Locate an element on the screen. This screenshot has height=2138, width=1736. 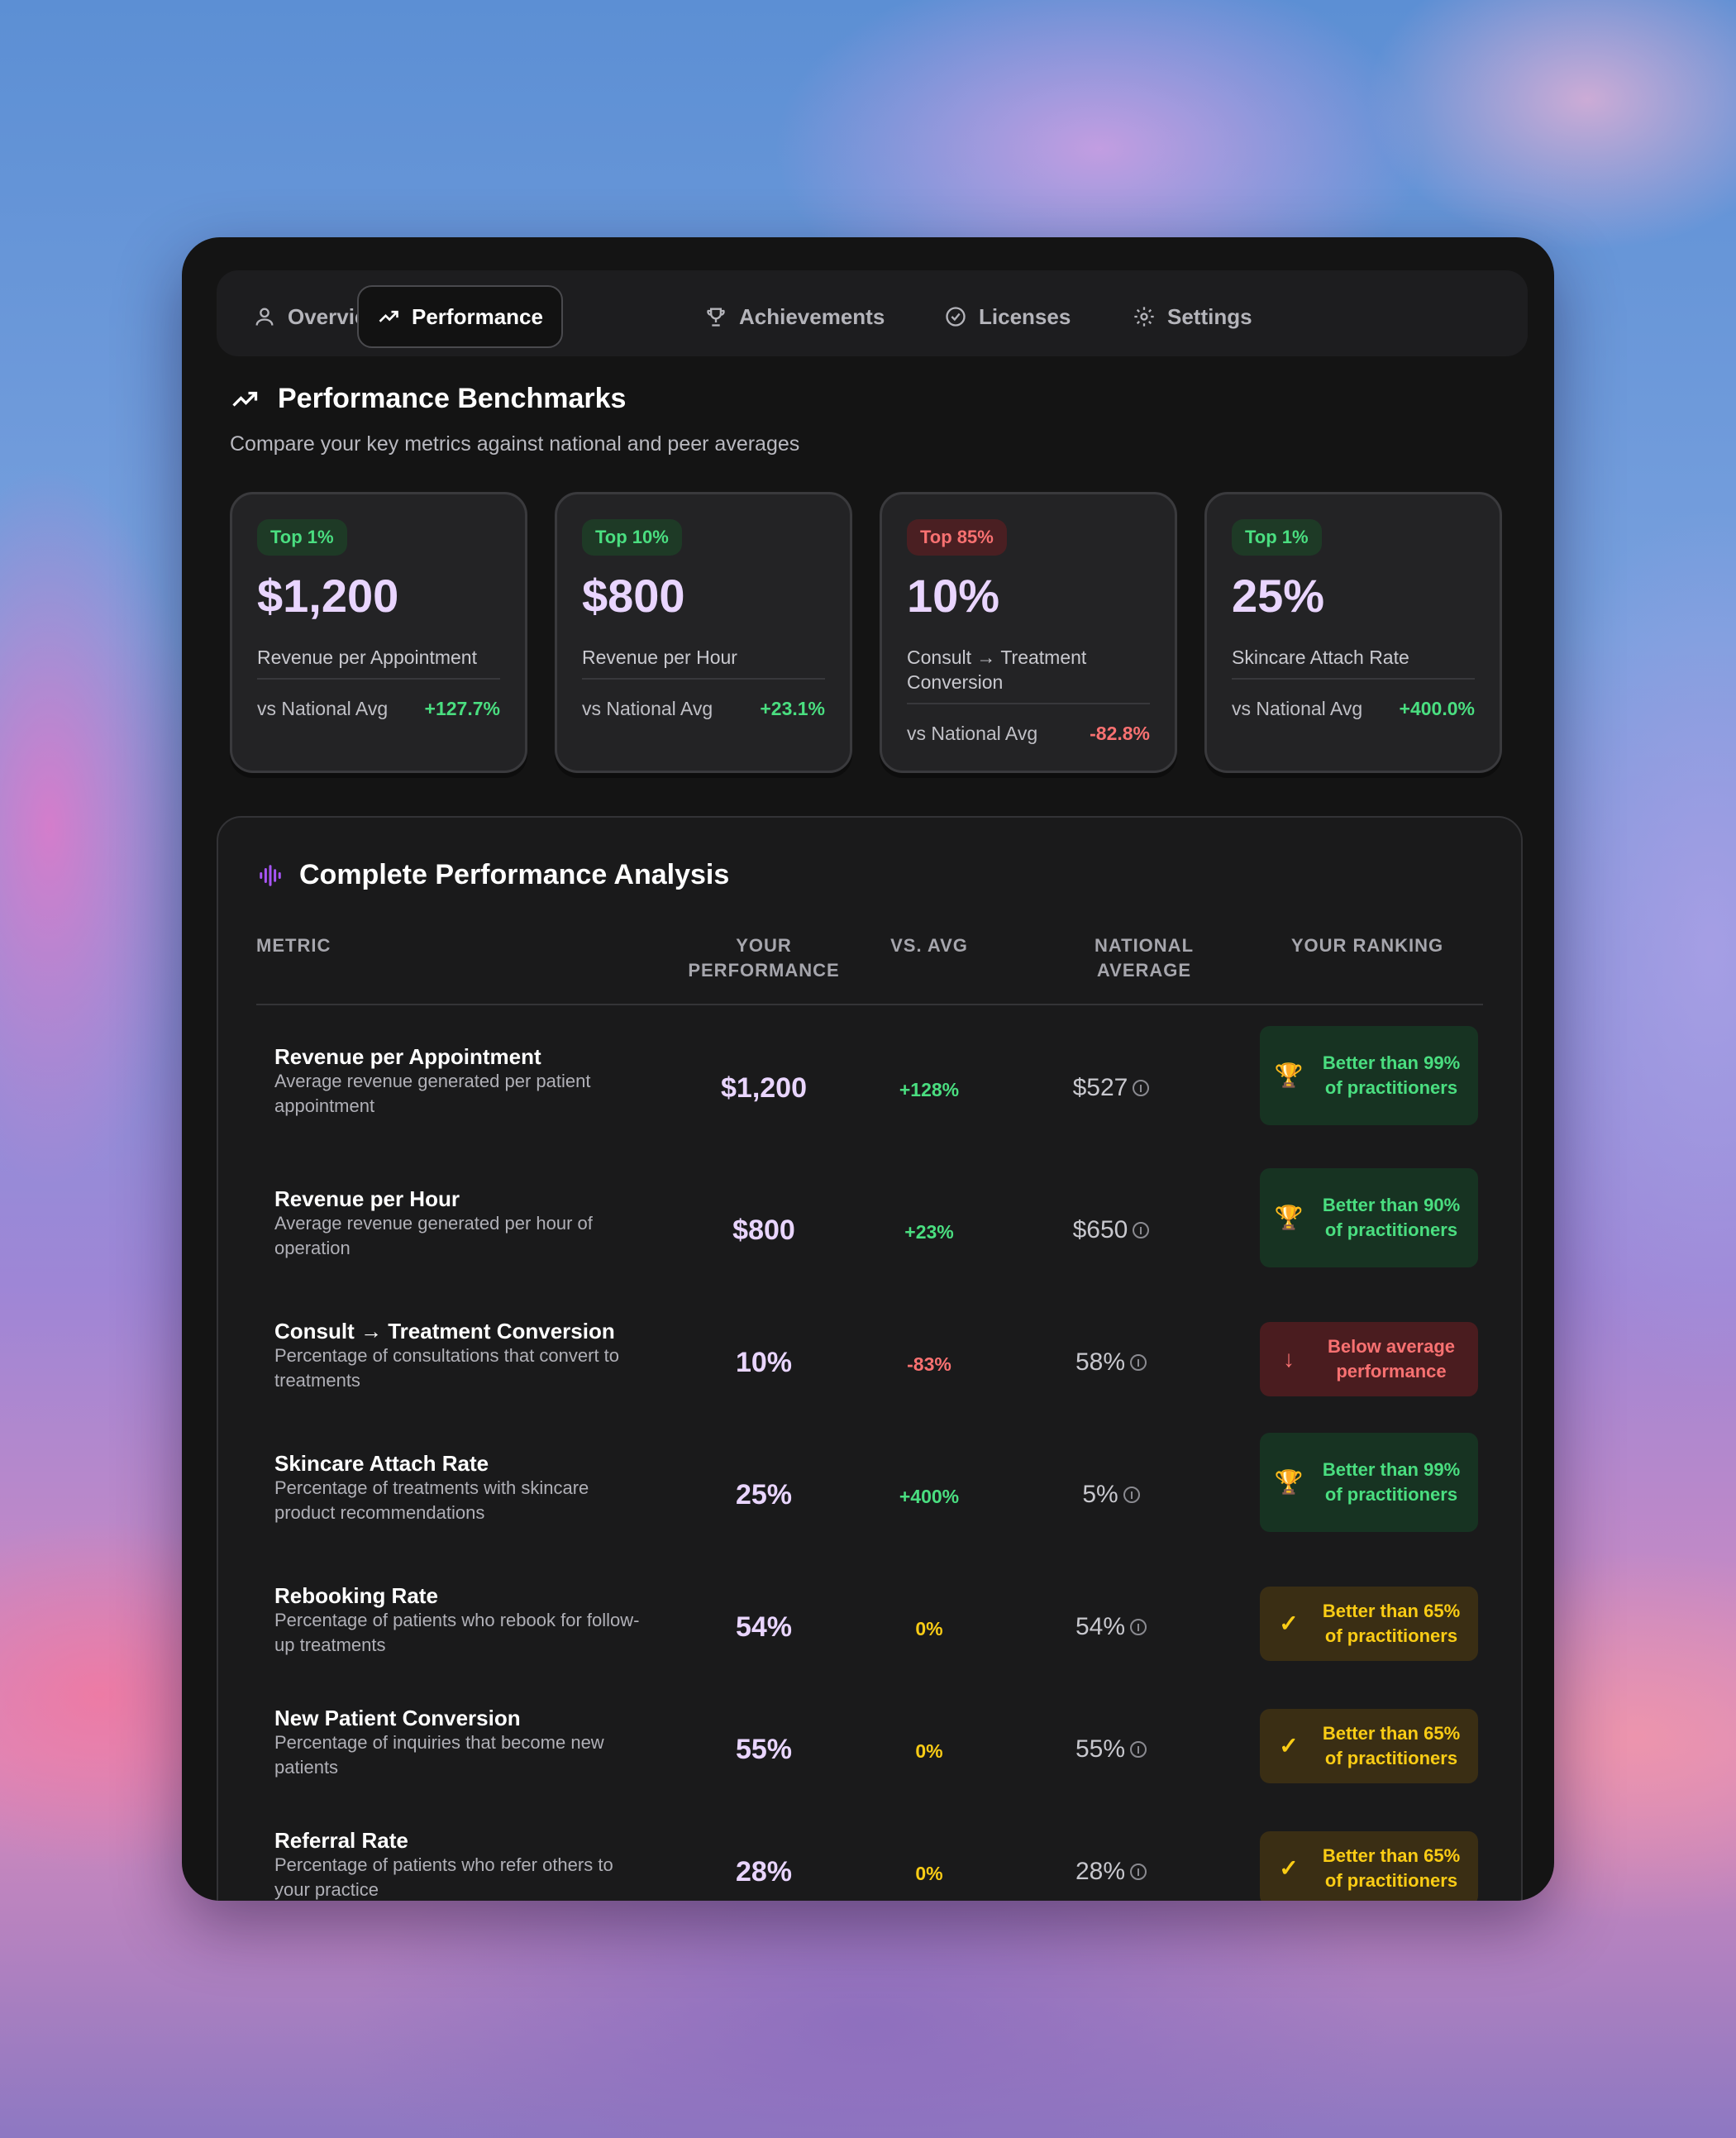
card-footer: vs National Avg -82.8% is located at coordinates (1028, 734).